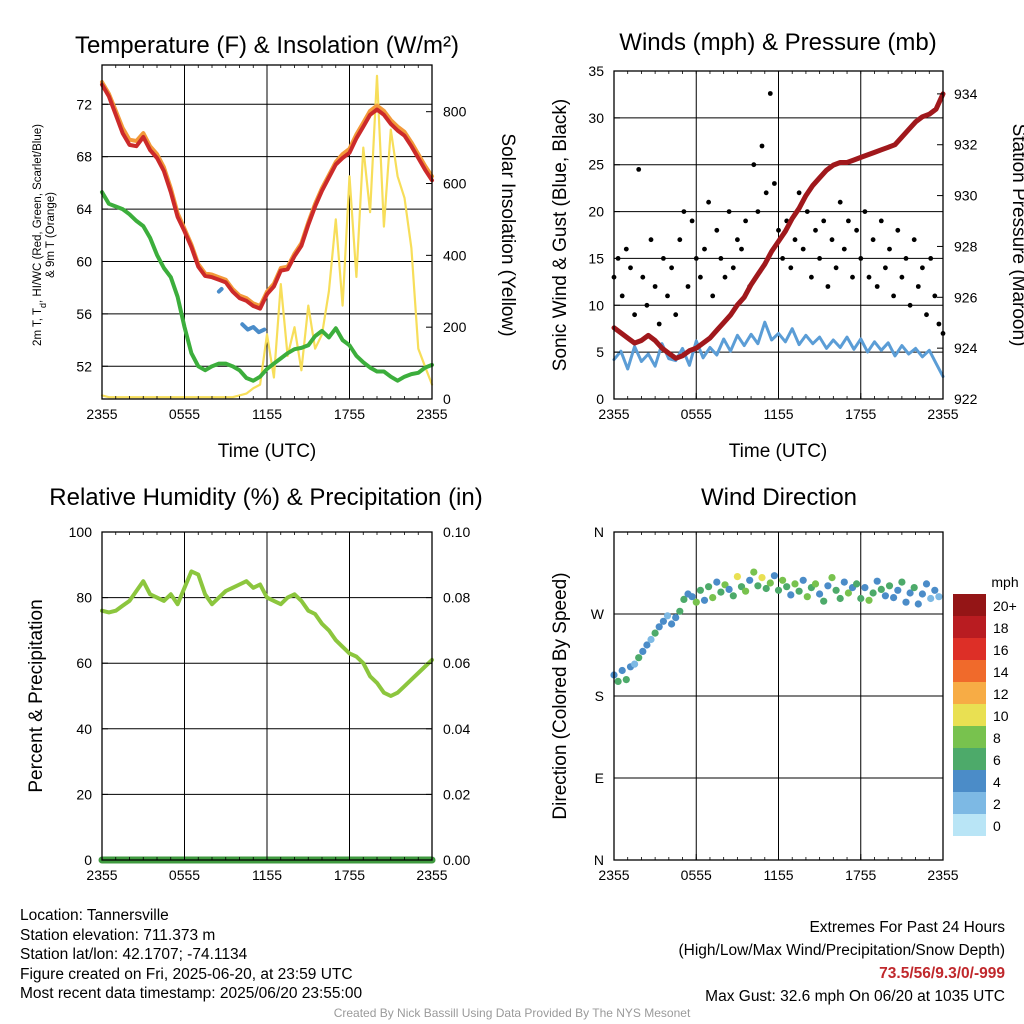 The width and height of the screenshot is (1024, 1024). I want to click on y2-tick-label: 934, so click(966, 94).